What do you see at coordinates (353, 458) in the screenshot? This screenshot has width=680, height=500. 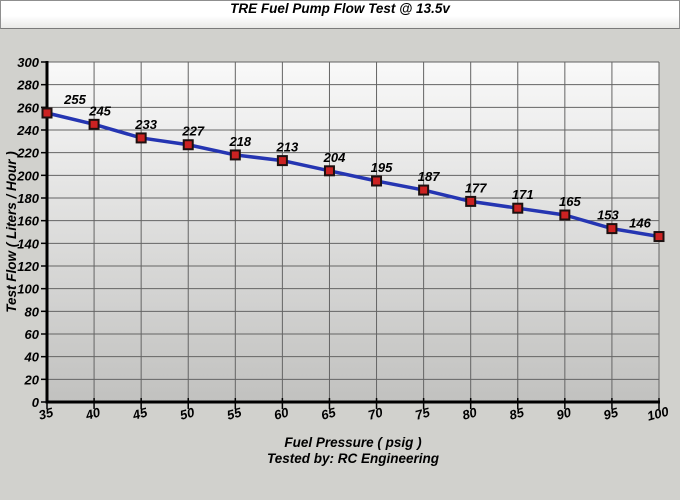 I see `chart-footer: Tested by: RC Engineering` at bounding box center [353, 458].